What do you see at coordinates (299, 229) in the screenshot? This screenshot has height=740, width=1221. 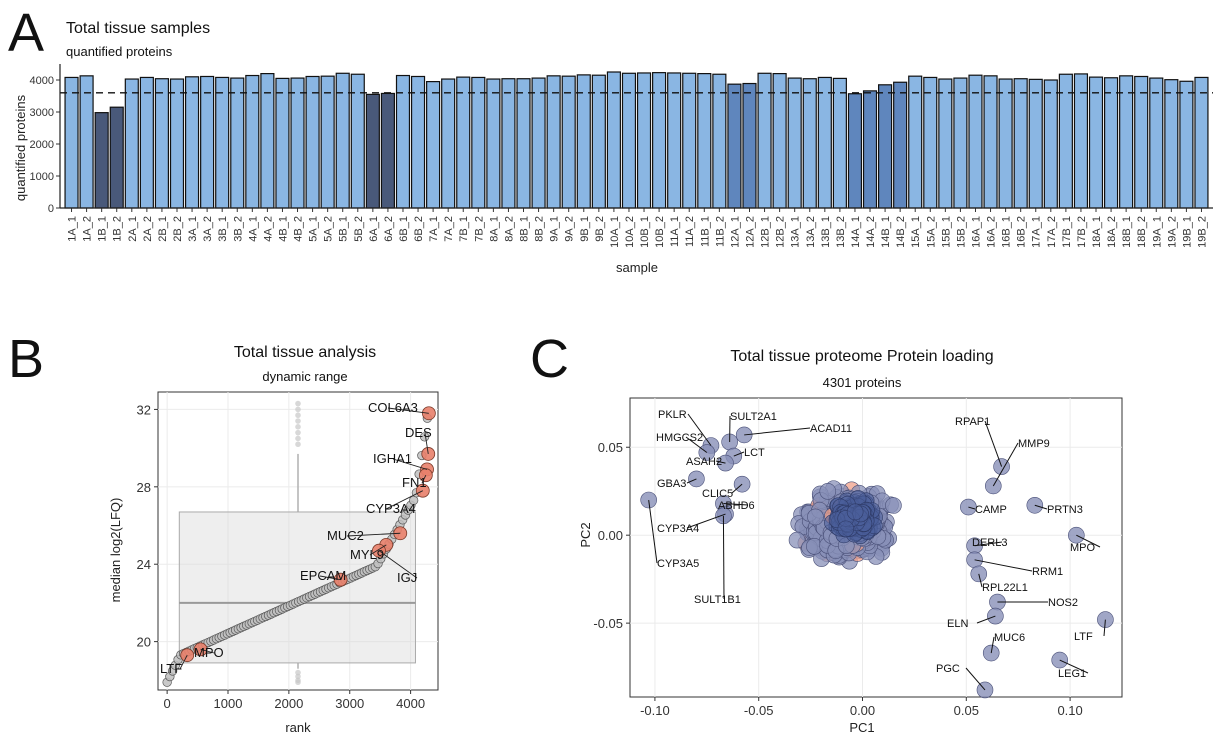 I see `x-tick-label: 4B_2` at bounding box center [299, 229].